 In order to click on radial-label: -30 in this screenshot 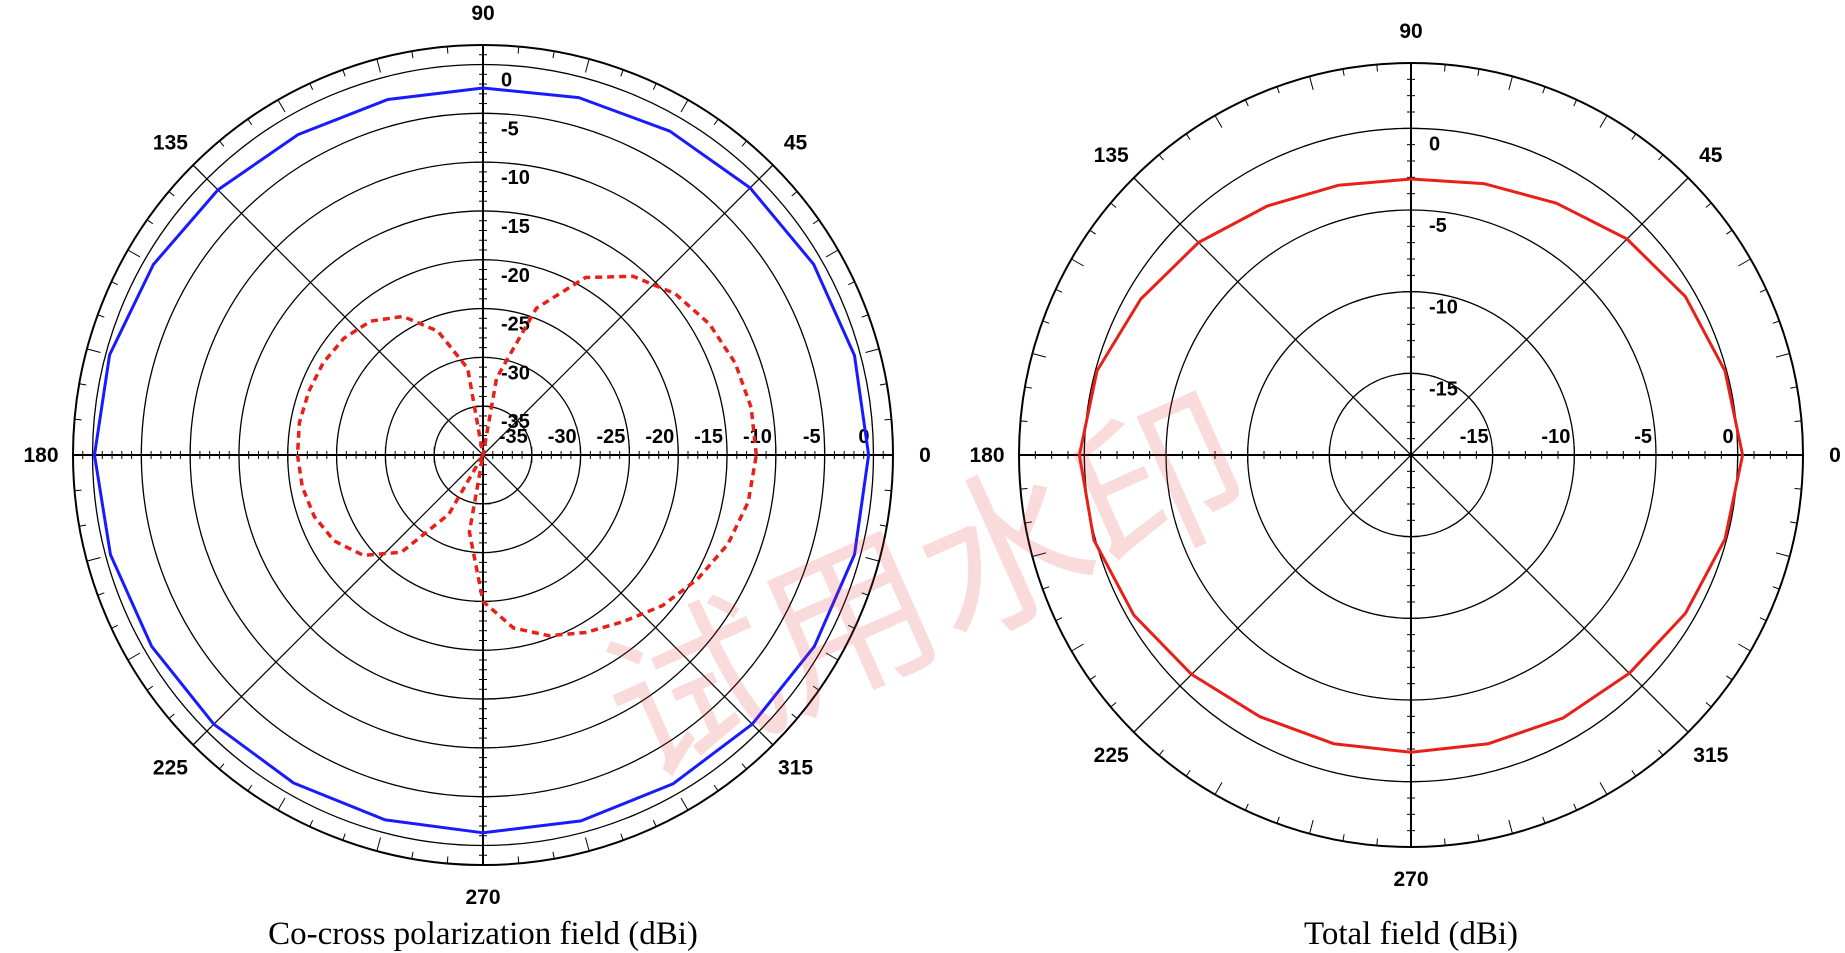, I will do `click(515, 373)`.